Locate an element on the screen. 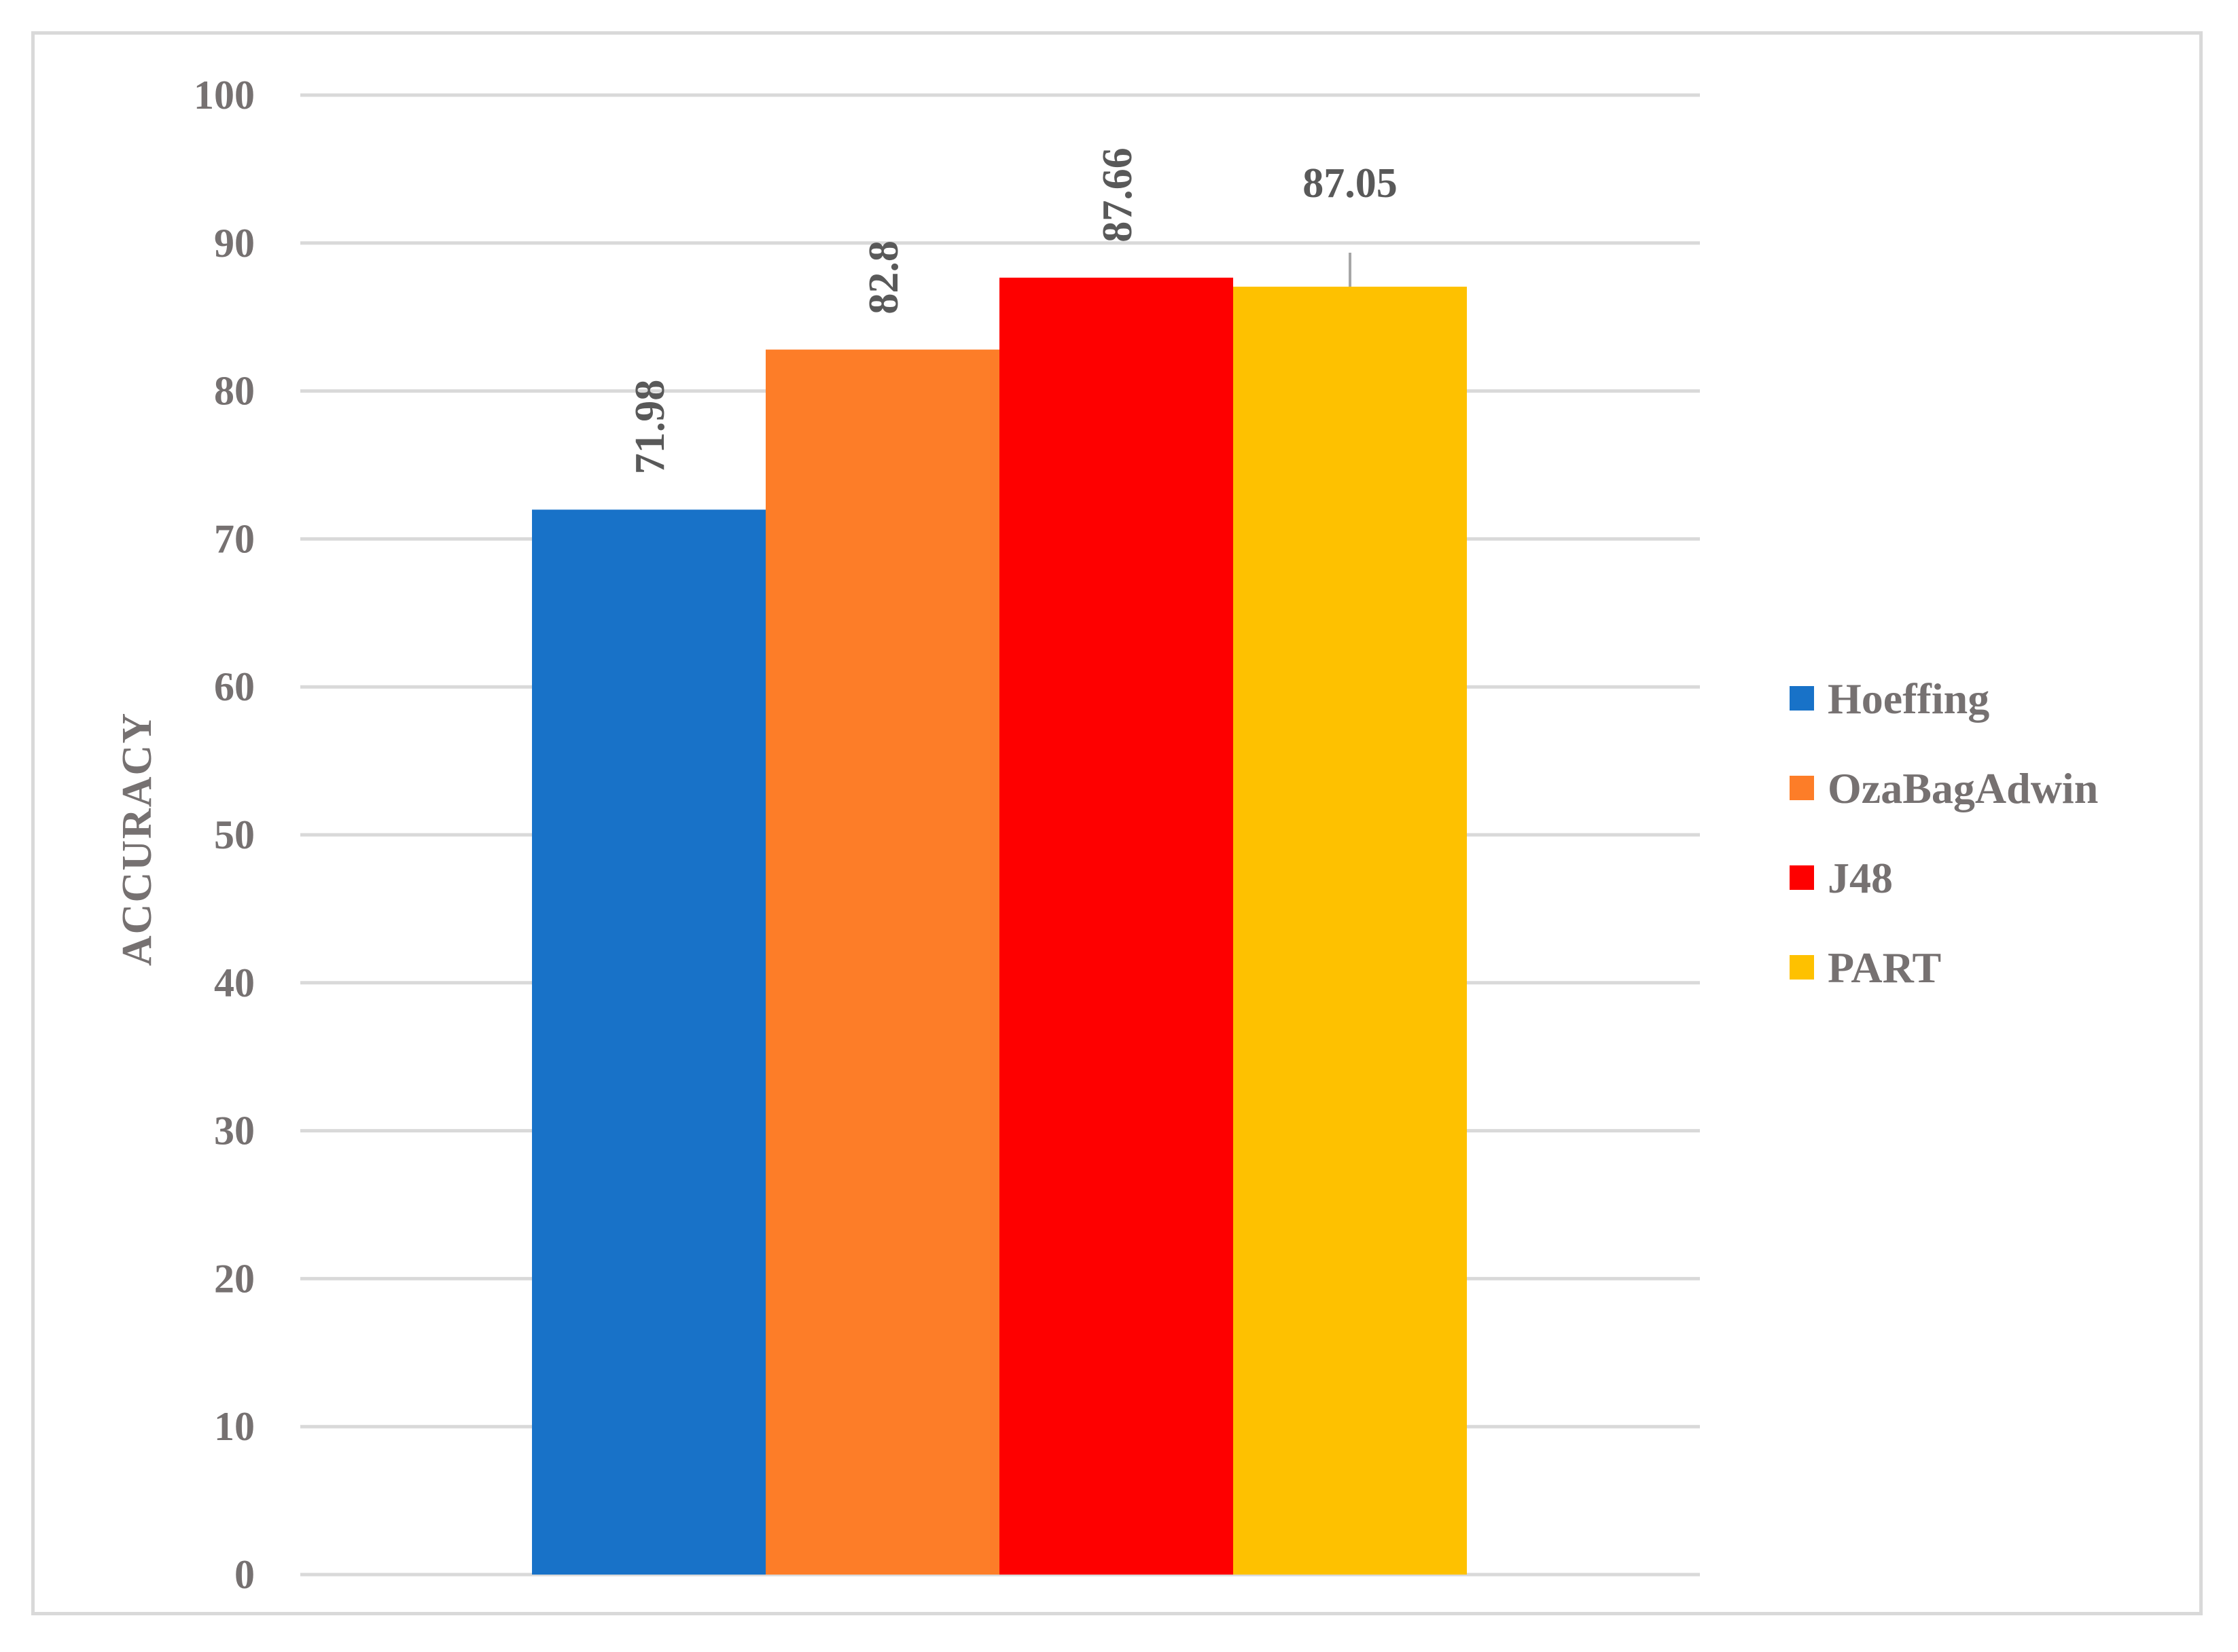  y-tick-label: 10 is located at coordinates (235, 1426).